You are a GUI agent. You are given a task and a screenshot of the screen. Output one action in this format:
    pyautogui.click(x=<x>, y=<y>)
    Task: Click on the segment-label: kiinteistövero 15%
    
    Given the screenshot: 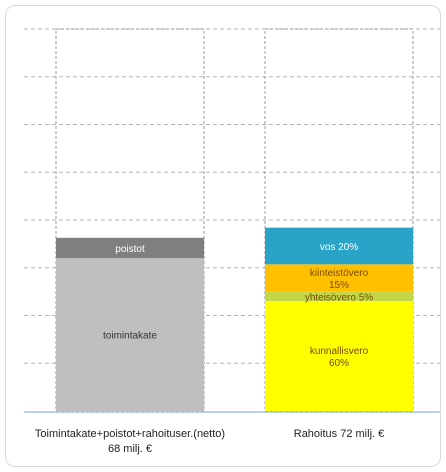 What is the action you would take?
    pyautogui.click(x=339, y=279)
    